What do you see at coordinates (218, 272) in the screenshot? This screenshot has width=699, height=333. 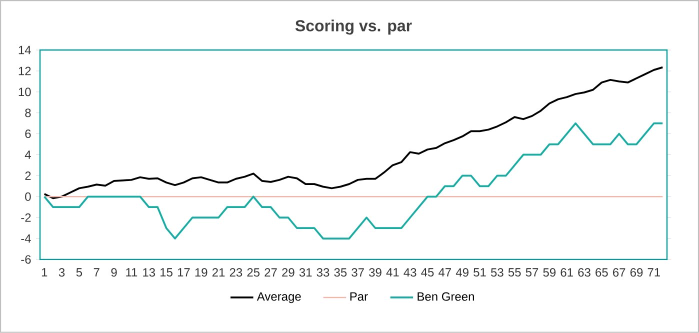 I see `x-tick-label: 21` at bounding box center [218, 272].